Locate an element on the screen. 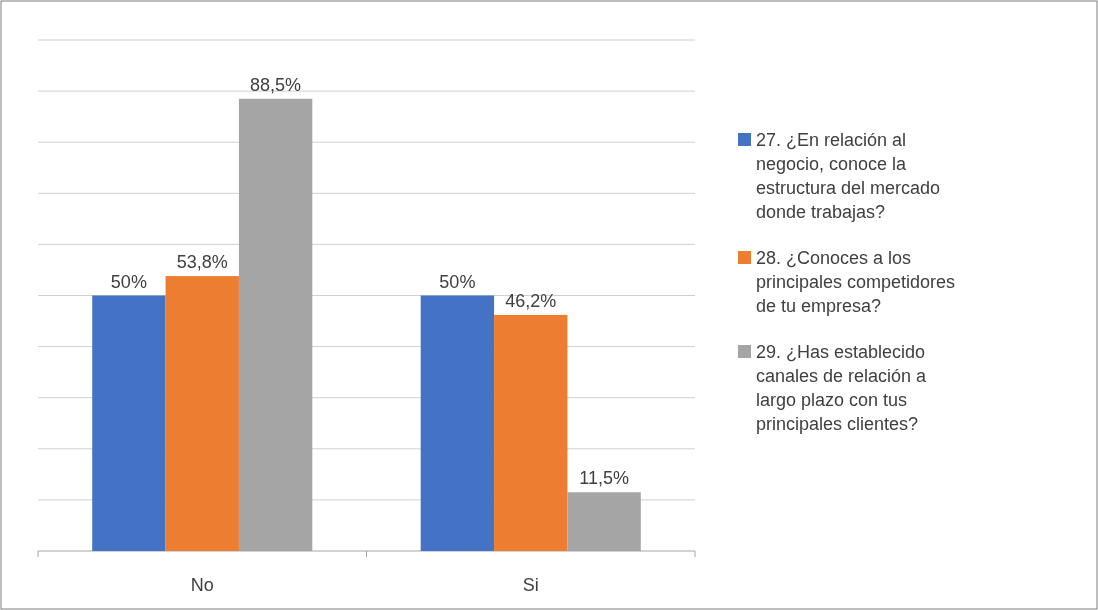 Image resolution: width=1098 pixels, height=610 pixels. legend-label: 29. ¿Has establecido canales de relación a largo plazo con tus principales clientes? is located at coordinates (842, 388).